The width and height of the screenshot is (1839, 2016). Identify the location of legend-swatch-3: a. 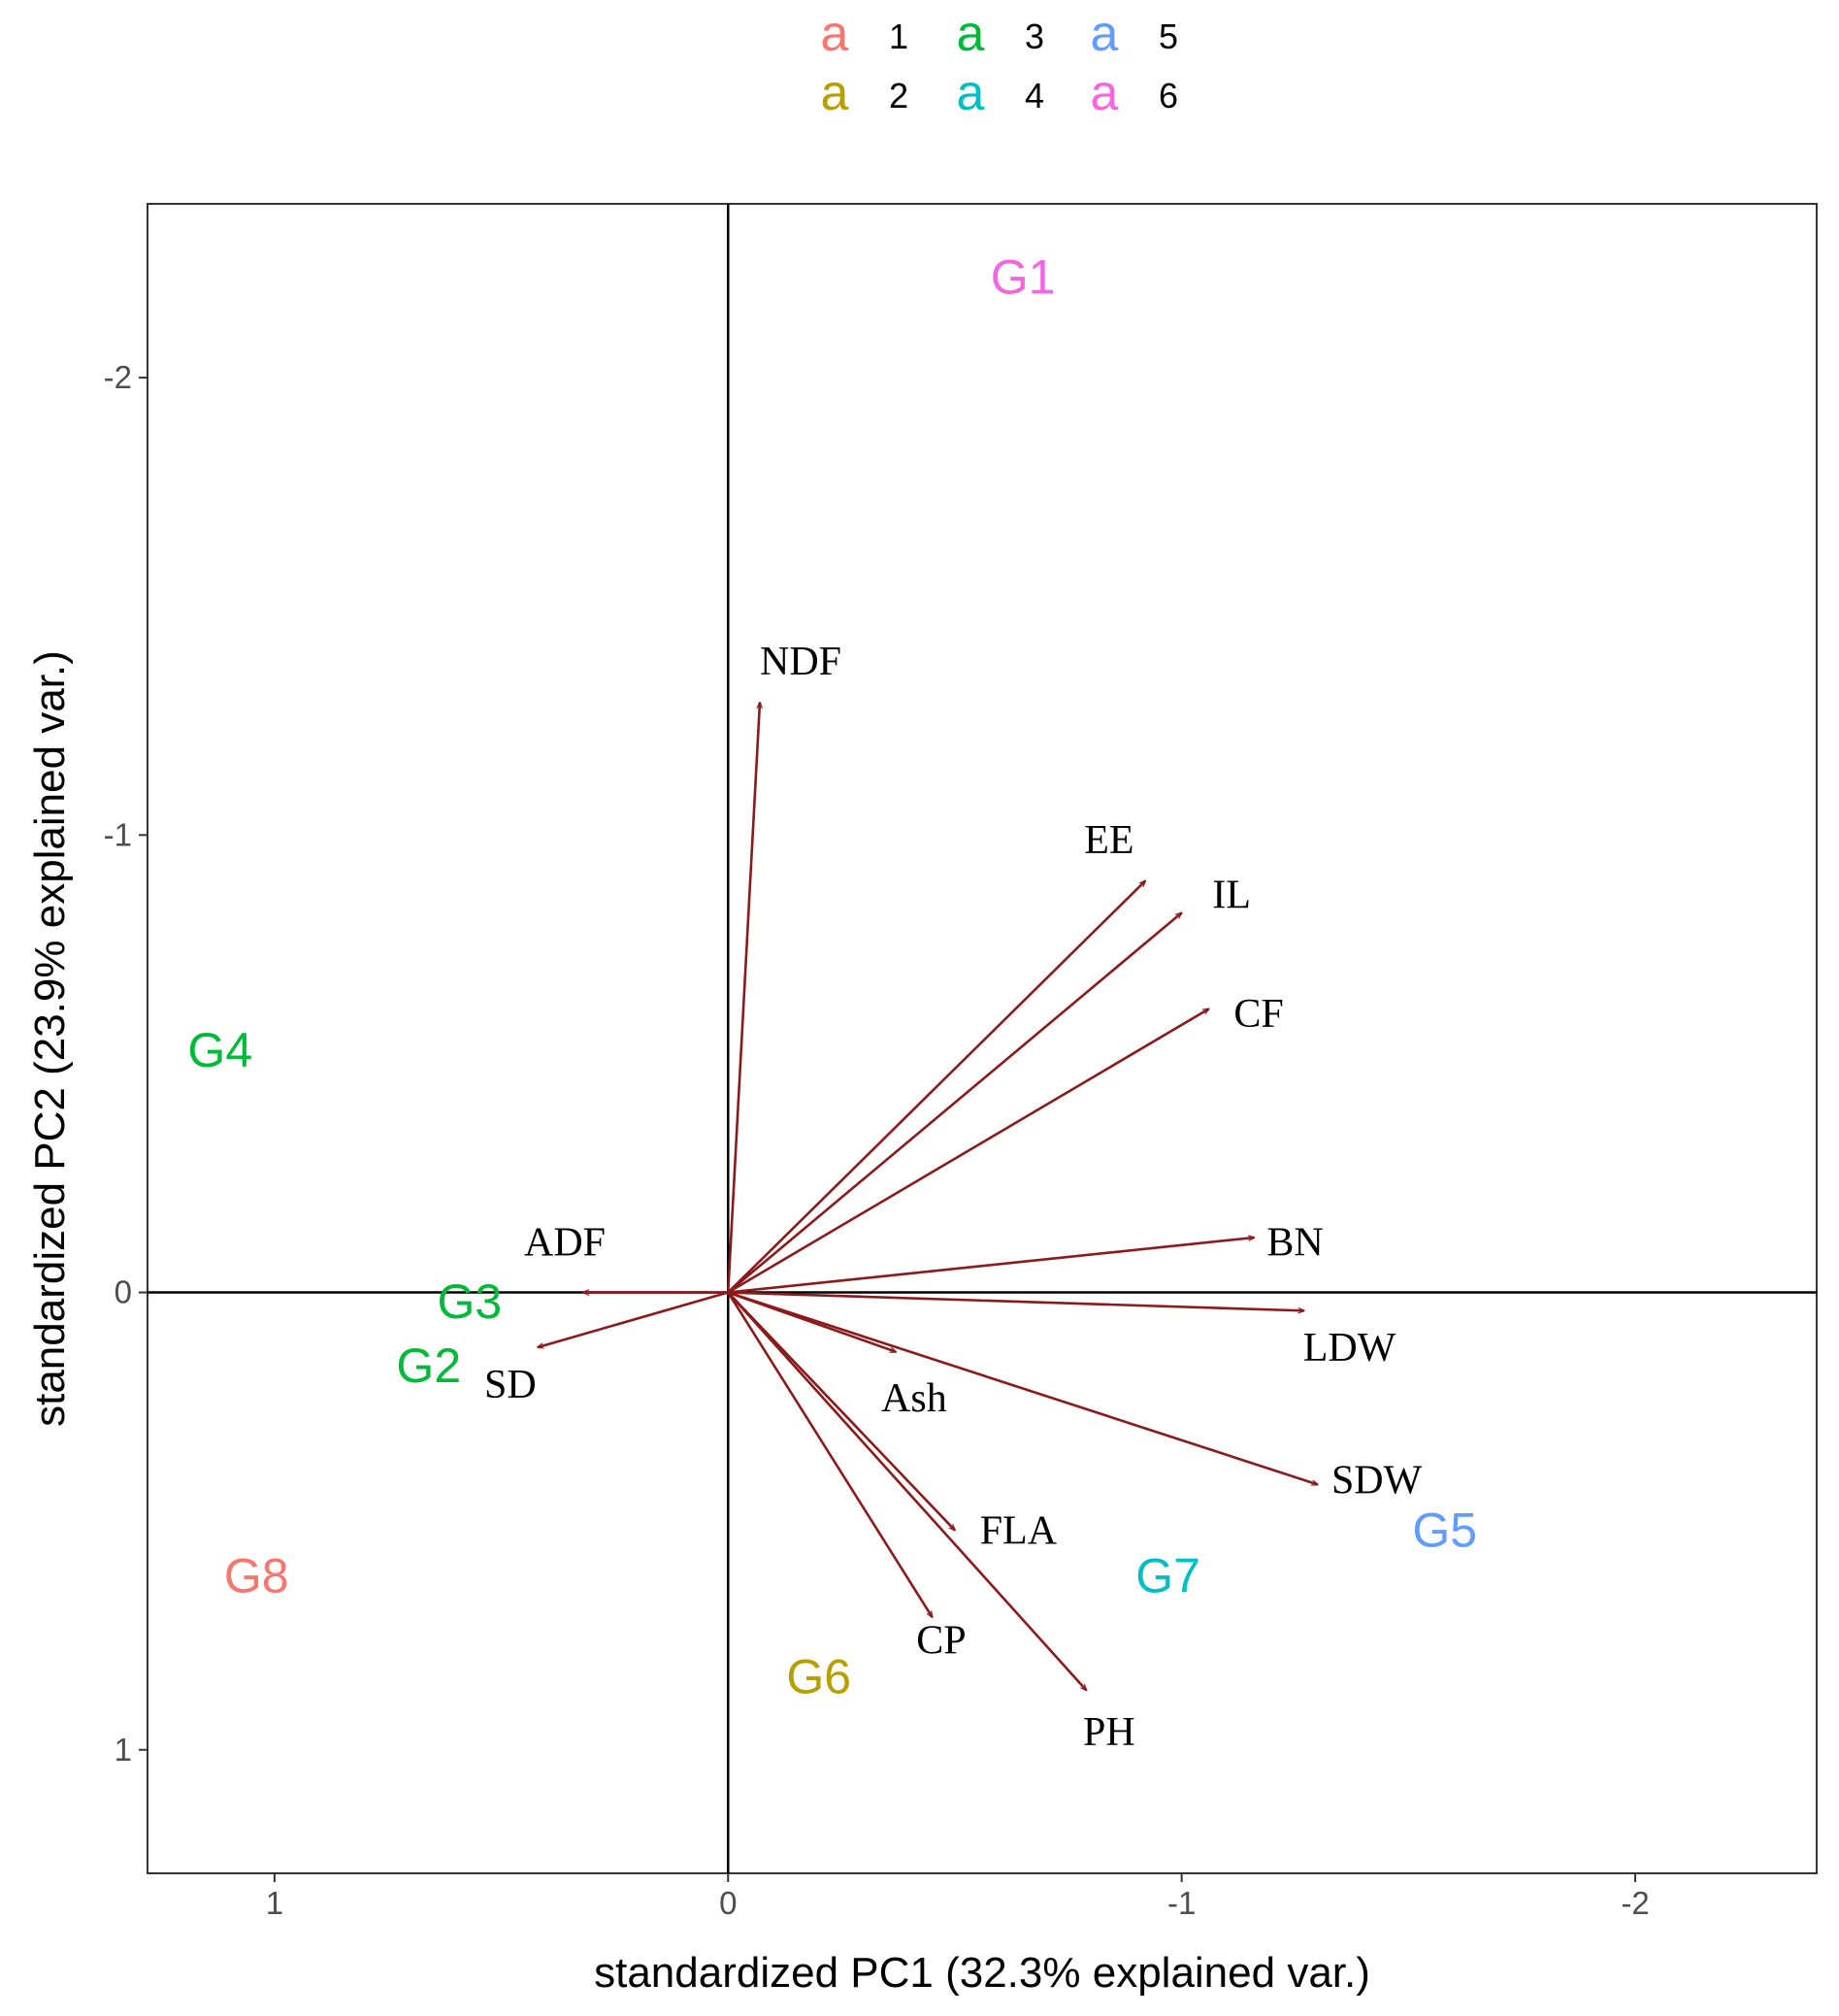
(971, 34).